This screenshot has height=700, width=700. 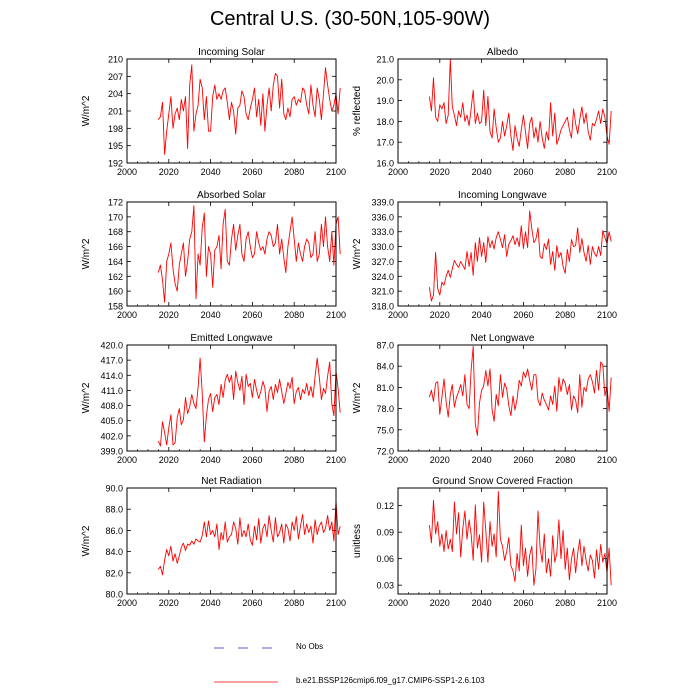 What do you see at coordinates (127, 172) in the screenshot?
I see `chart-incoming-solar-xtick-label: 2000` at bounding box center [127, 172].